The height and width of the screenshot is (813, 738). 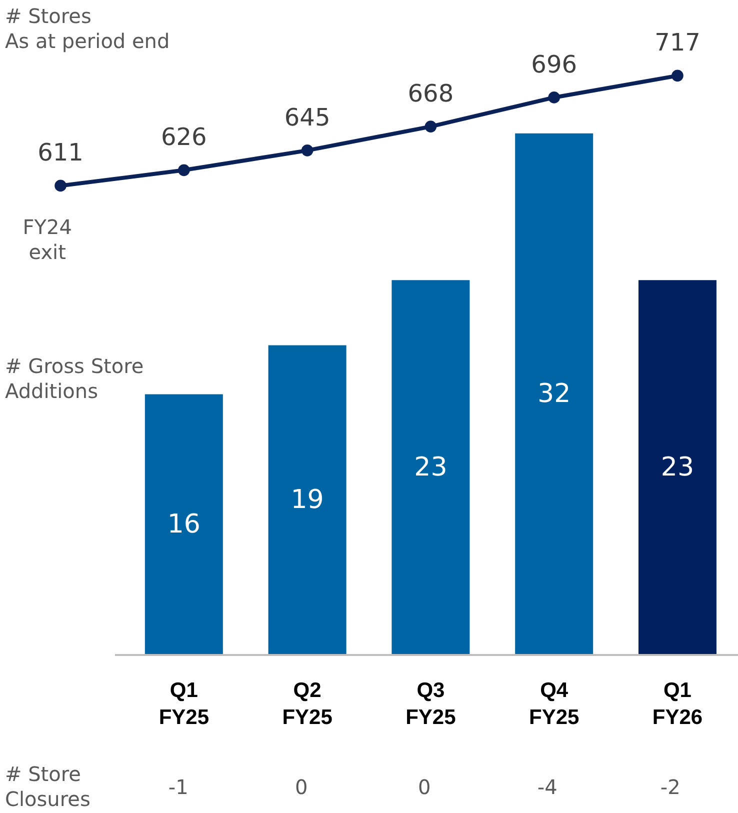 I want to click on data-label: 32, so click(x=554, y=394).